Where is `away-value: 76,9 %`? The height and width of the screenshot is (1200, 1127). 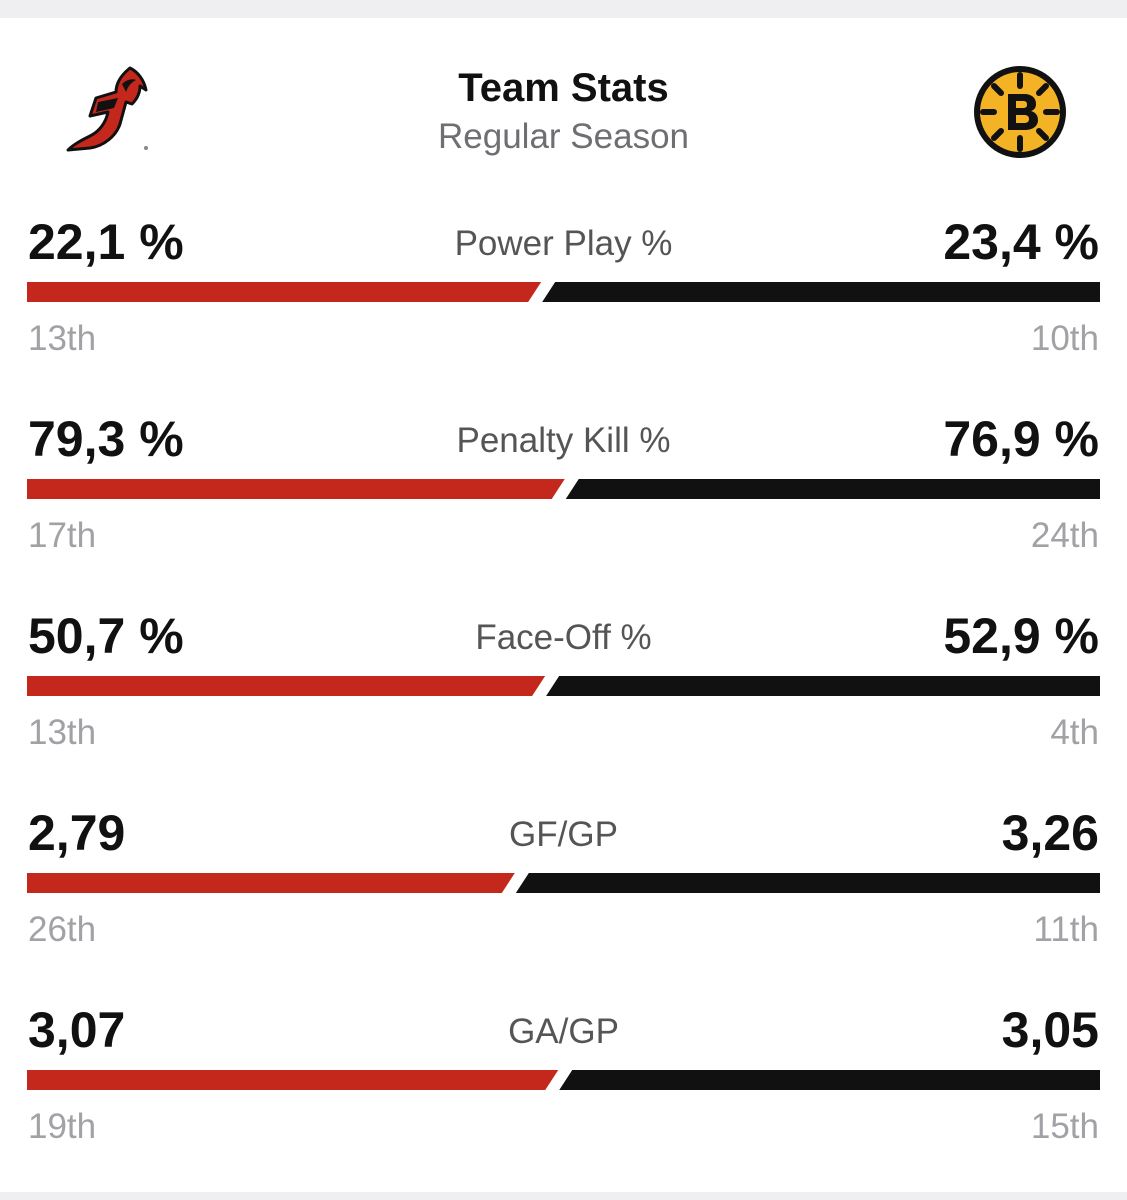
away-value: 76,9 % is located at coordinates (1021, 439).